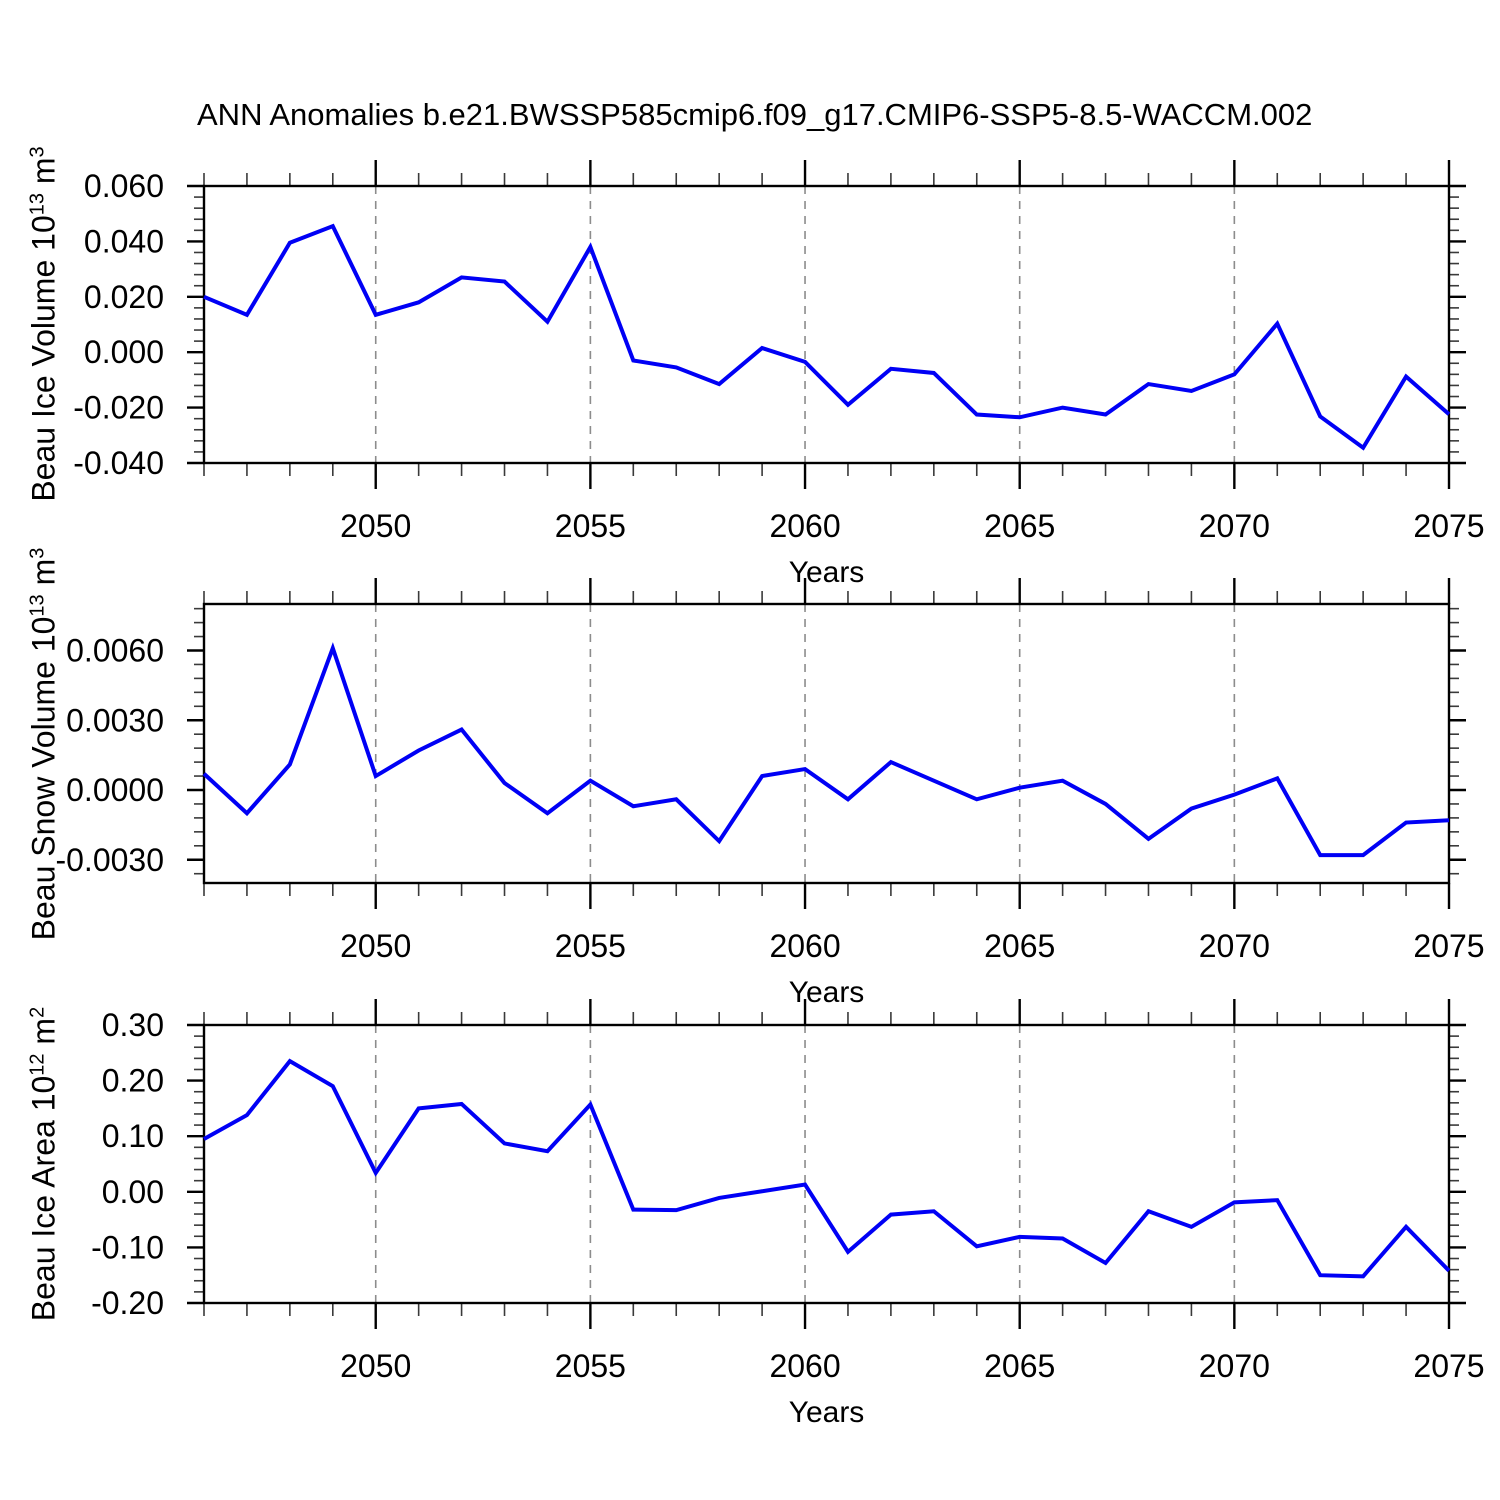  I want to click on beau-snow-volume-line, so click(826, 750).